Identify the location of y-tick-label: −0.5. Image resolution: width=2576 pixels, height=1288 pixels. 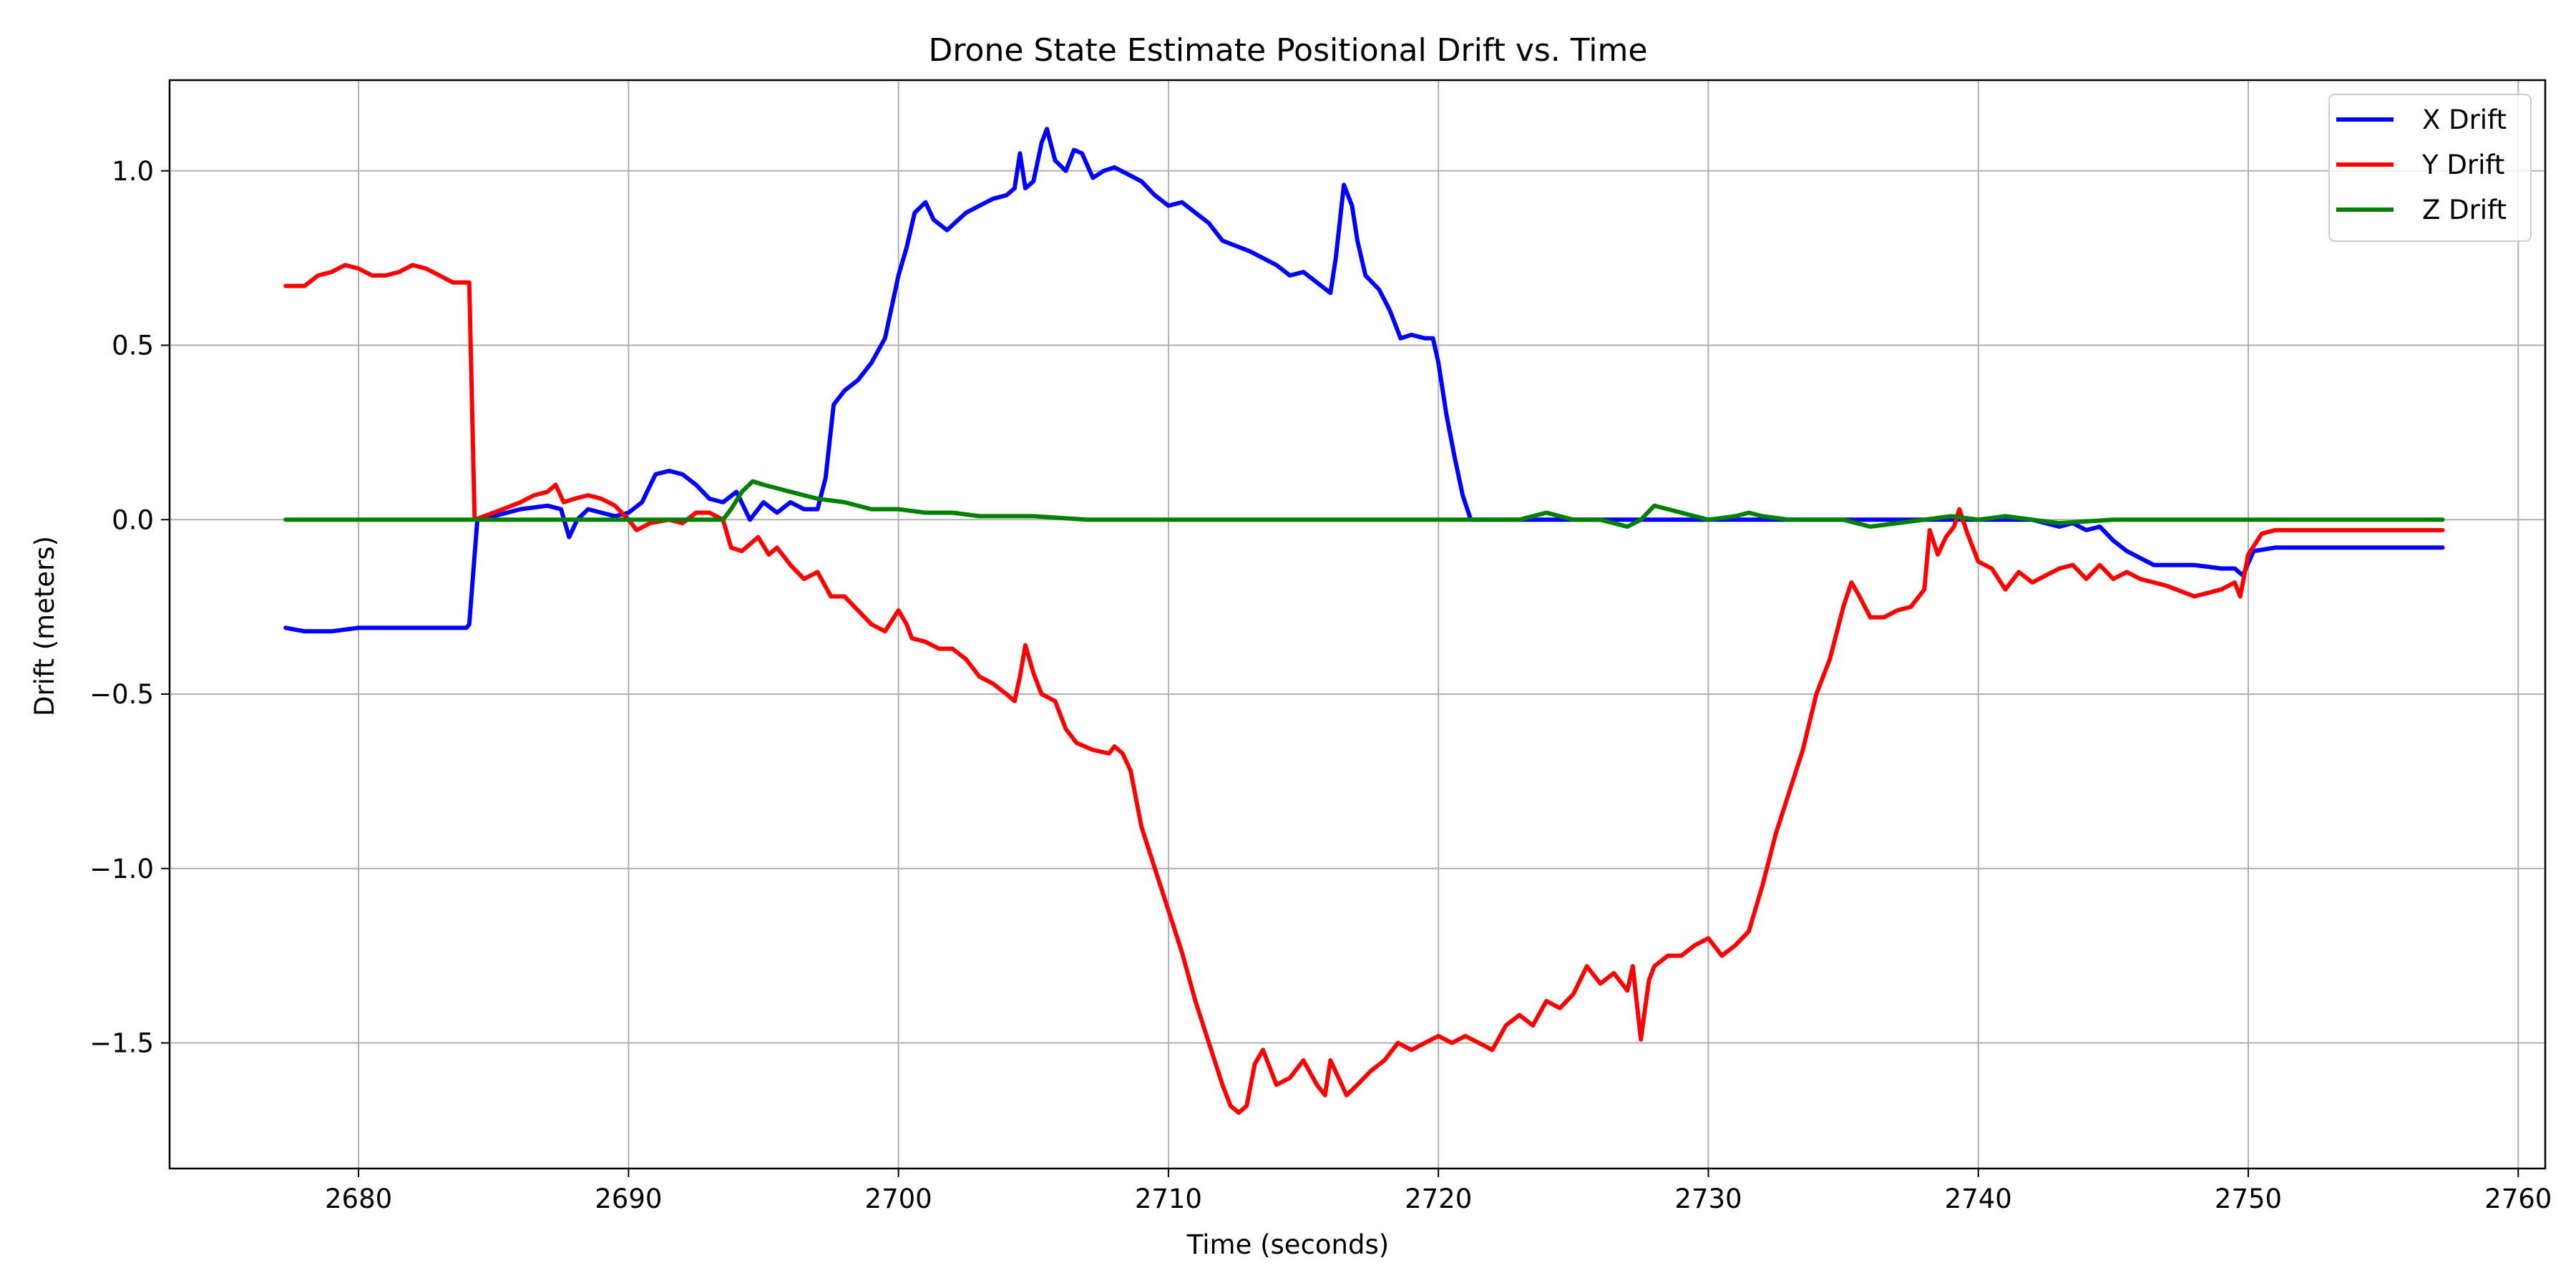
(122, 694).